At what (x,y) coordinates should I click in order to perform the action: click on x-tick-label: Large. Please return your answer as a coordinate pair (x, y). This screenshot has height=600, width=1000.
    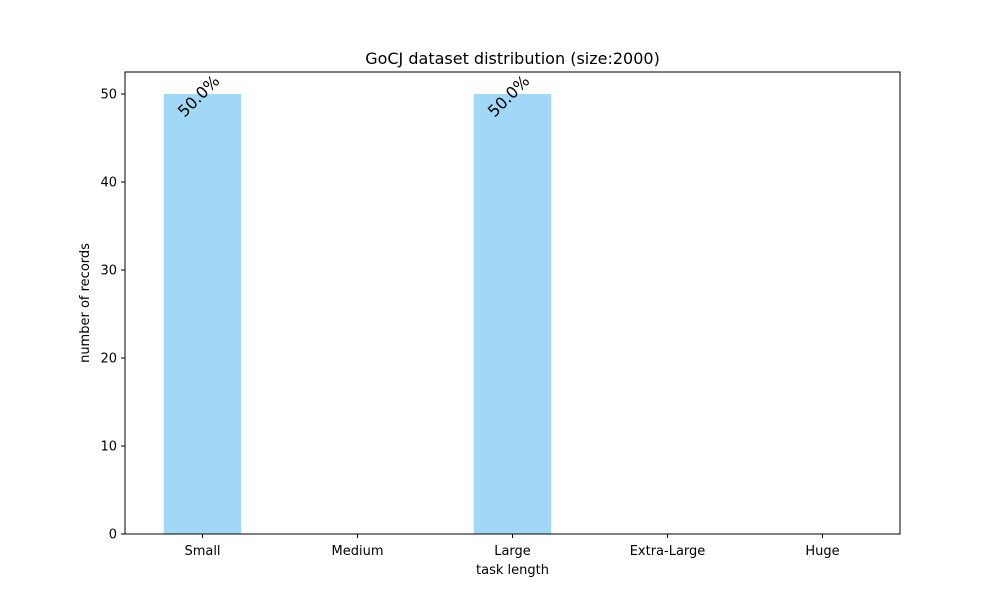
    Looking at the image, I should click on (512, 551).